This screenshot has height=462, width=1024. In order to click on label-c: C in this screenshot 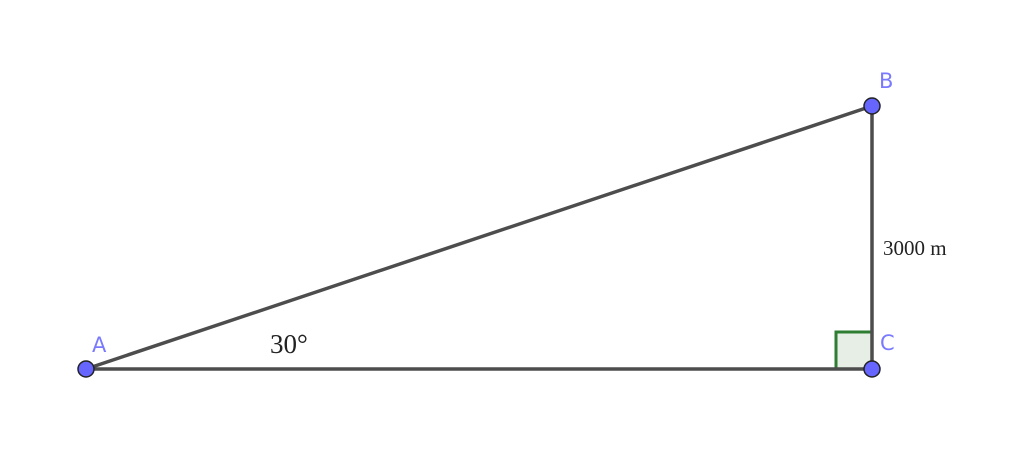, I will do `click(887, 343)`.